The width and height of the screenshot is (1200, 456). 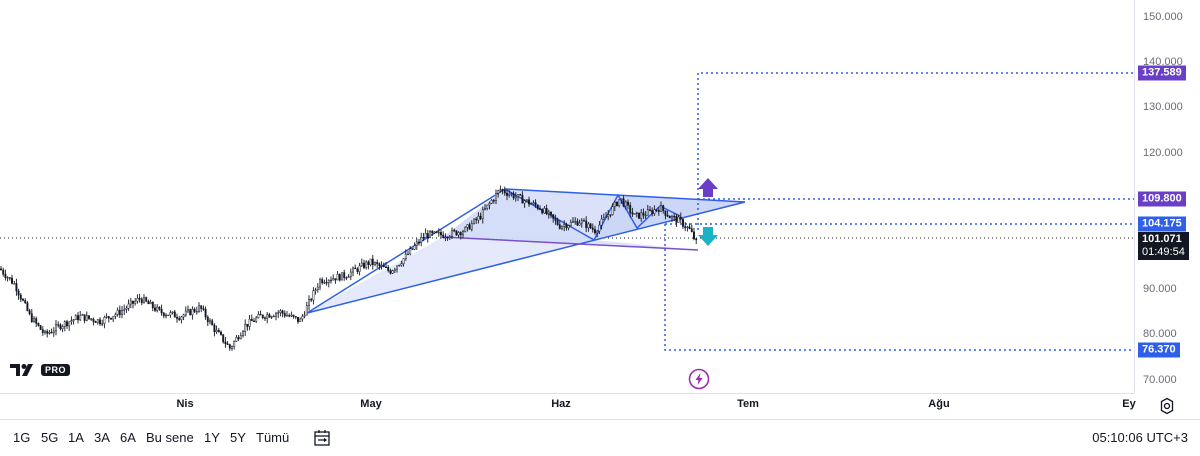 I want to click on pattern-line-zigzag, so click(x=637, y=217).